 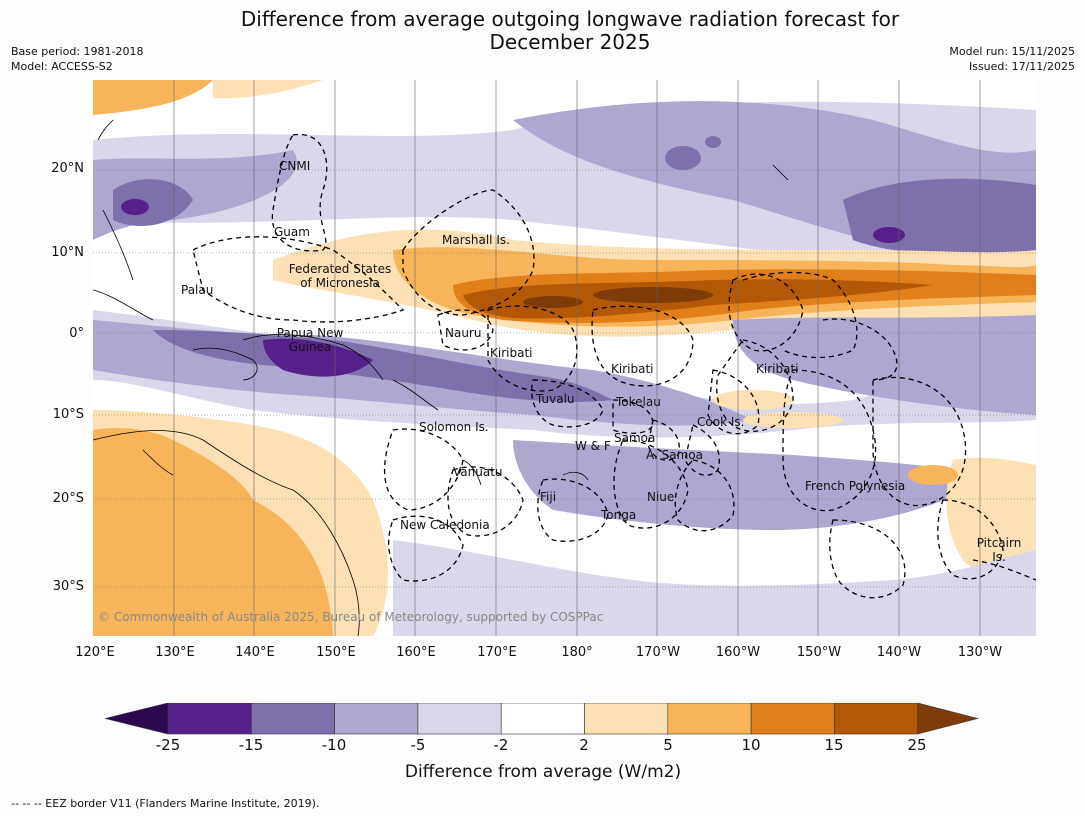 I want to click on region-label-asamoa: A. Samoa, so click(x=674, y=455).